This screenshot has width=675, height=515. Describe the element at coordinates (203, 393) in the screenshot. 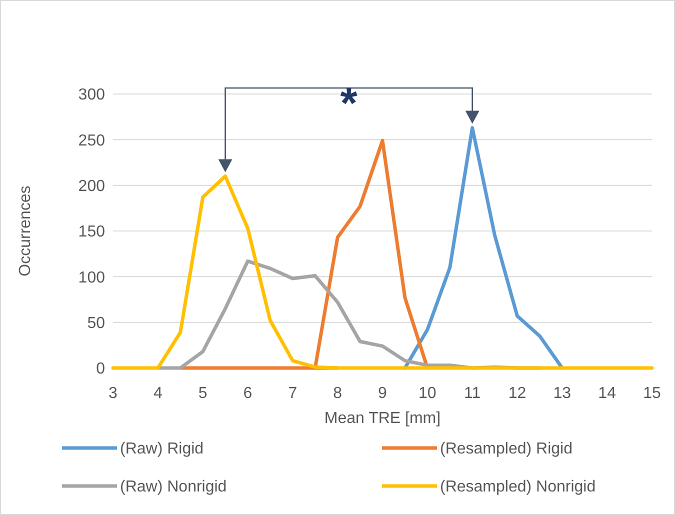

I see `x-tick-label: 5` at that location.